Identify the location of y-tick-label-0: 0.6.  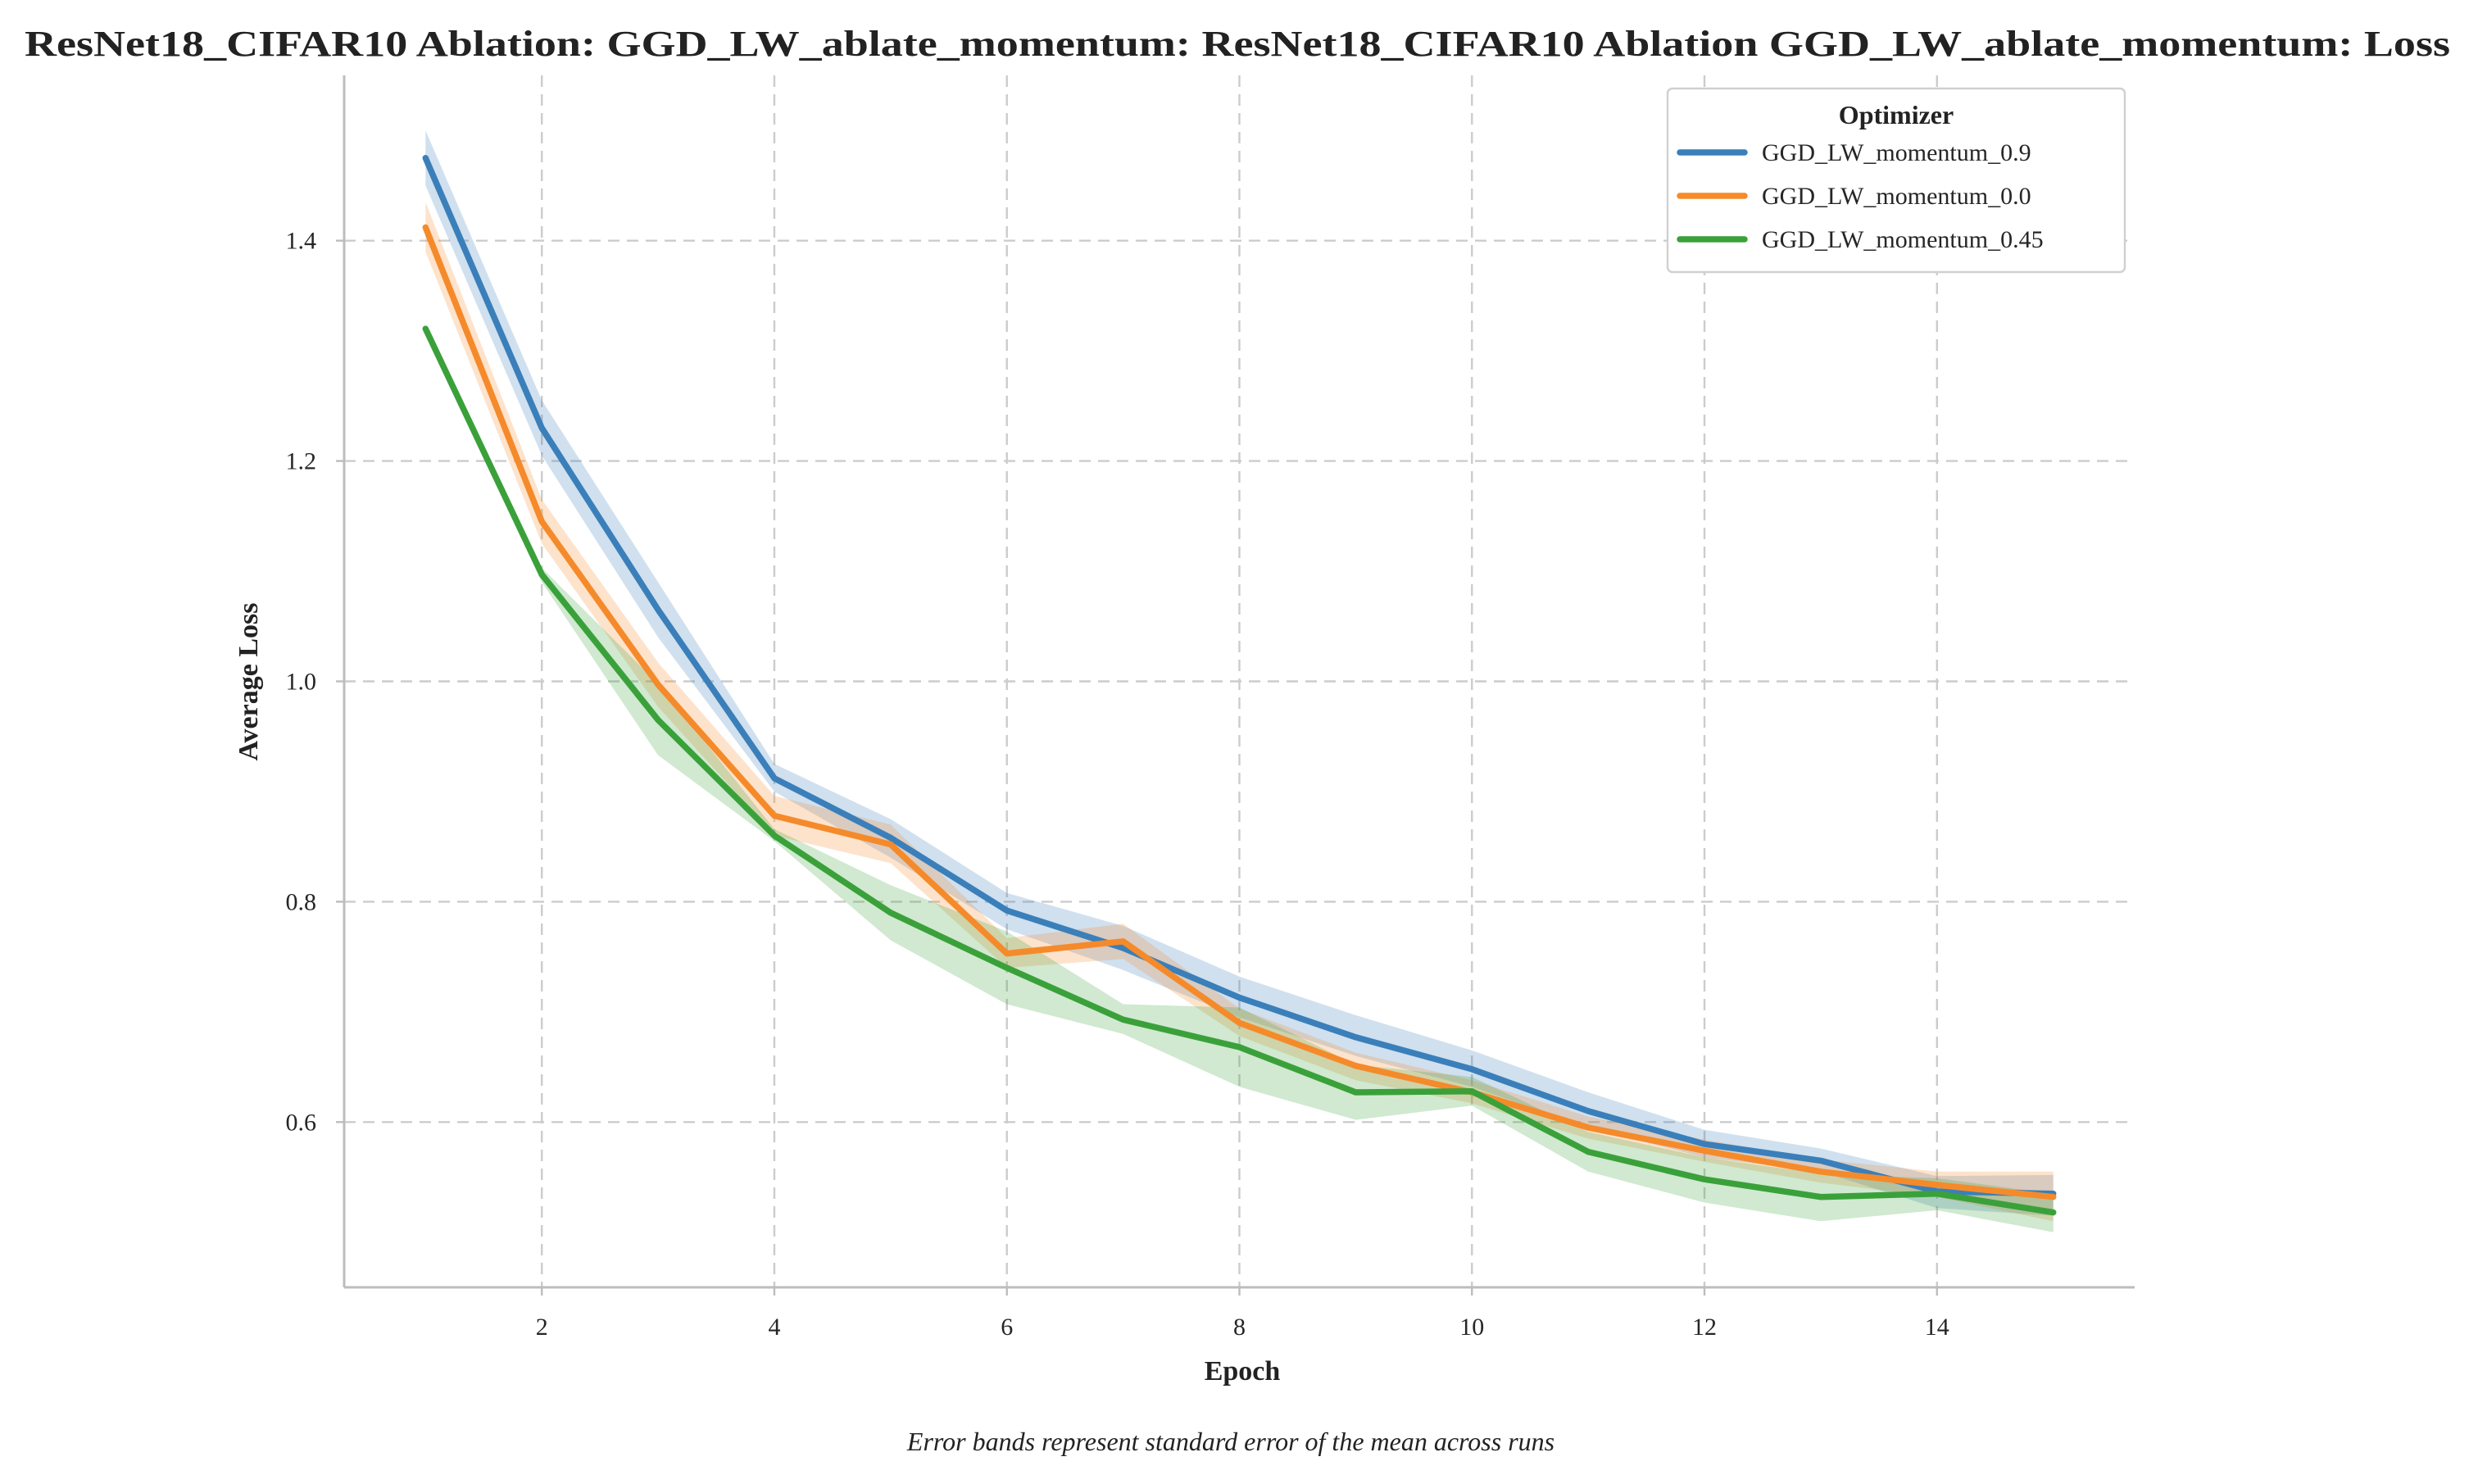
(301, 1122).